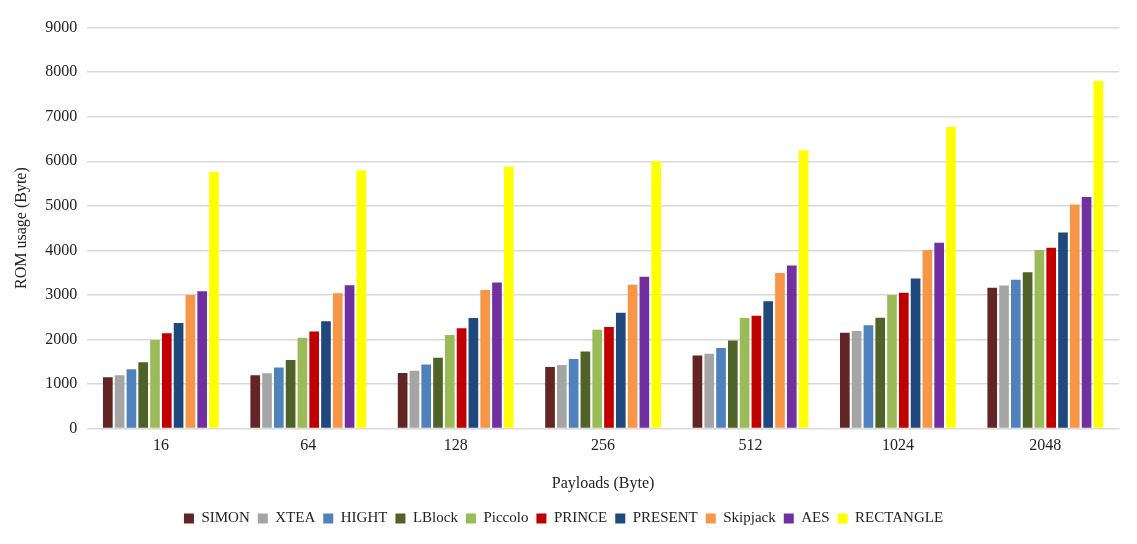  What do you see at coordinates (61, 383) in the screenshot?
I see `y-tick-label: 1000` at bounding box center [61, 383].